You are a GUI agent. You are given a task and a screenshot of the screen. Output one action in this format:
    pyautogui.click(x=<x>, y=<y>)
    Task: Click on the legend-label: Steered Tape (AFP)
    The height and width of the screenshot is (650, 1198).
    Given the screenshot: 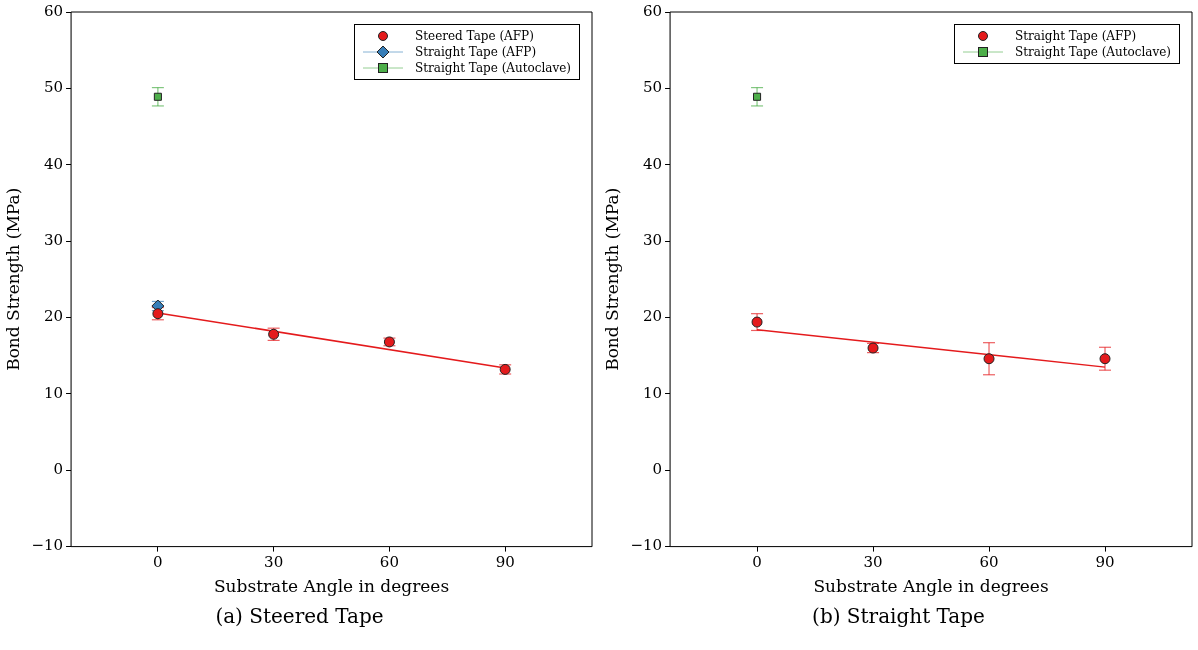 What is the action you would take?
    pyautogui.click(x=474, y=36)
    